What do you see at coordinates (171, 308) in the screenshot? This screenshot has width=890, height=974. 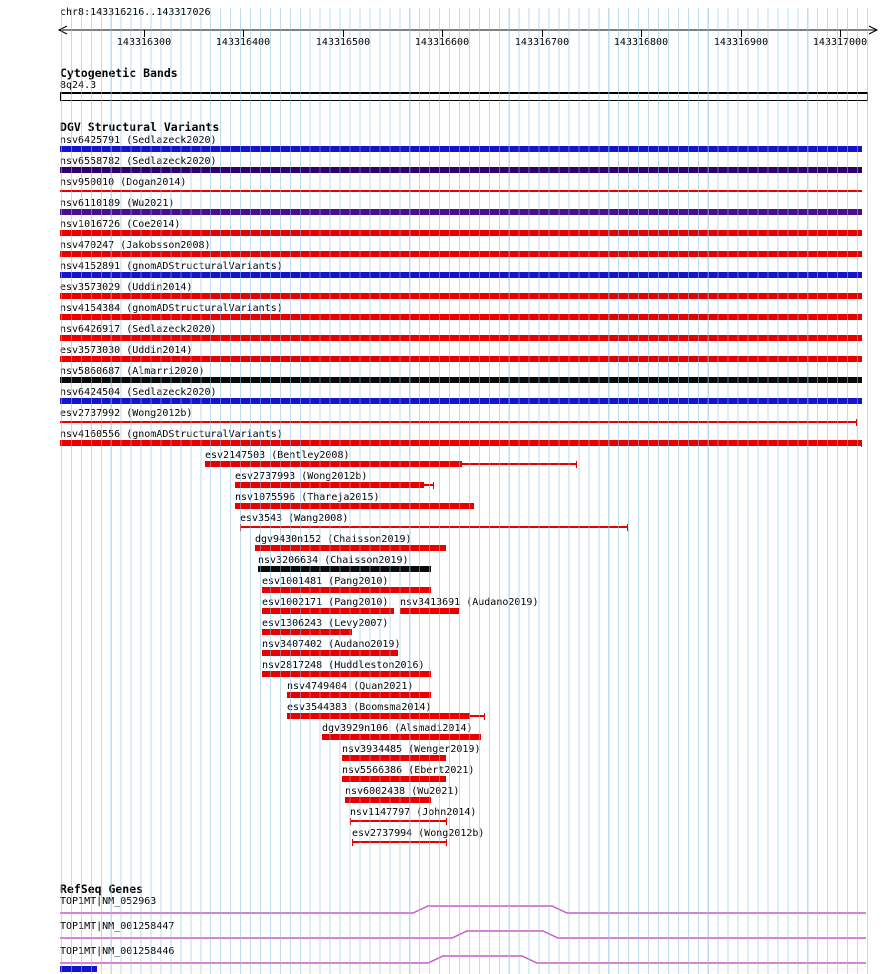 I see `variant-label: nsv4154384 (gnomADStructuralVariants)` at bounding box center [171, 308].